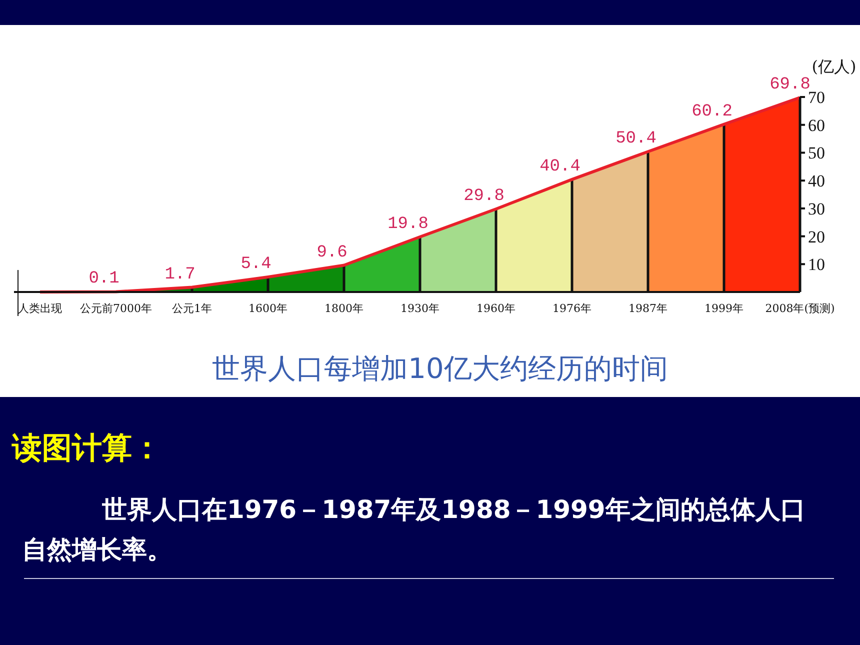 The image size is (860, 645). I want to click on x-tick-label: 1930年, so click(420, 308).